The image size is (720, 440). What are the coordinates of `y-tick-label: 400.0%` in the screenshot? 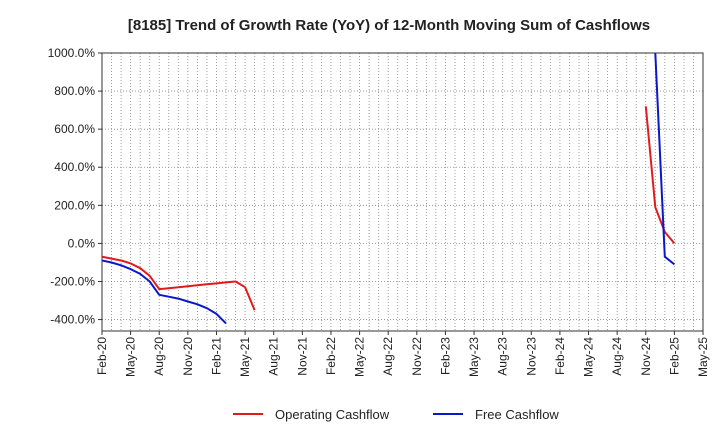 It's located at (74, 167).